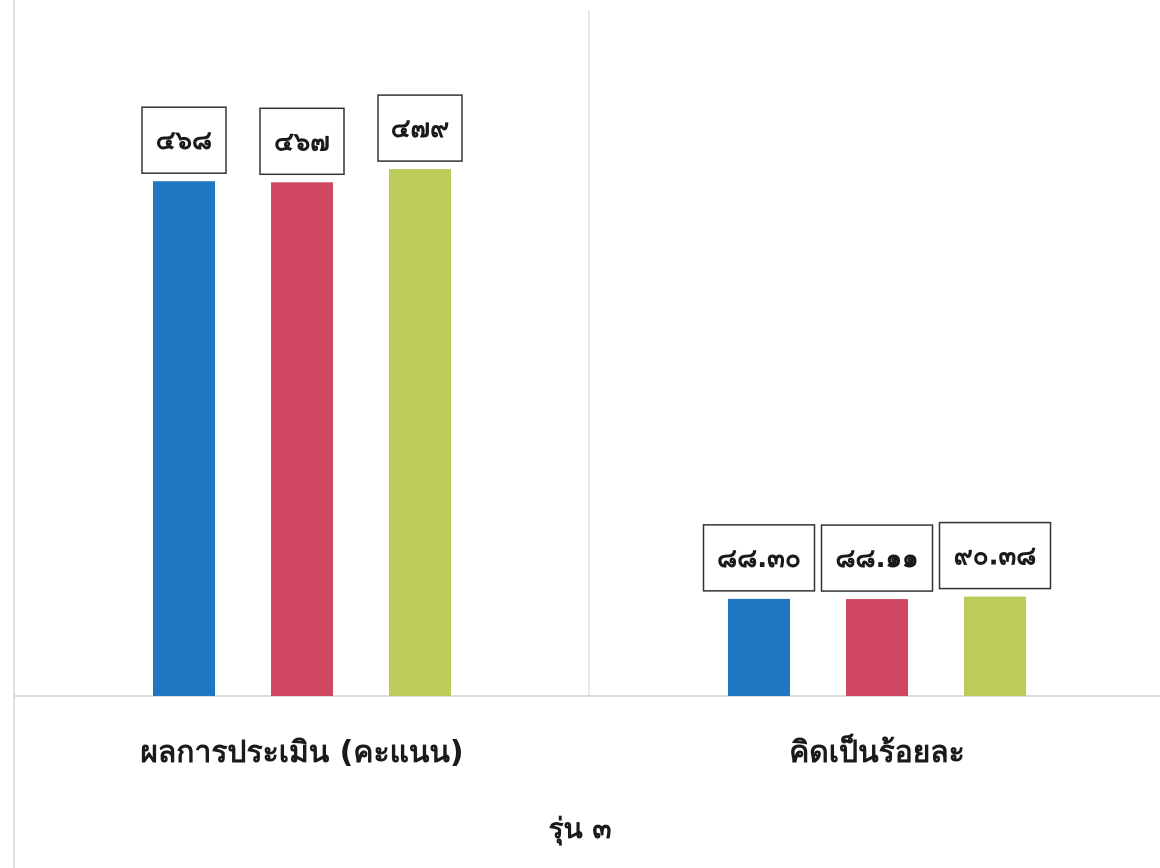  What do you see at coordinates (877, 751) in the screenshot?
I see `category-label-2: คิดเป็นร้อยละ` at bounding box center [877, 751].